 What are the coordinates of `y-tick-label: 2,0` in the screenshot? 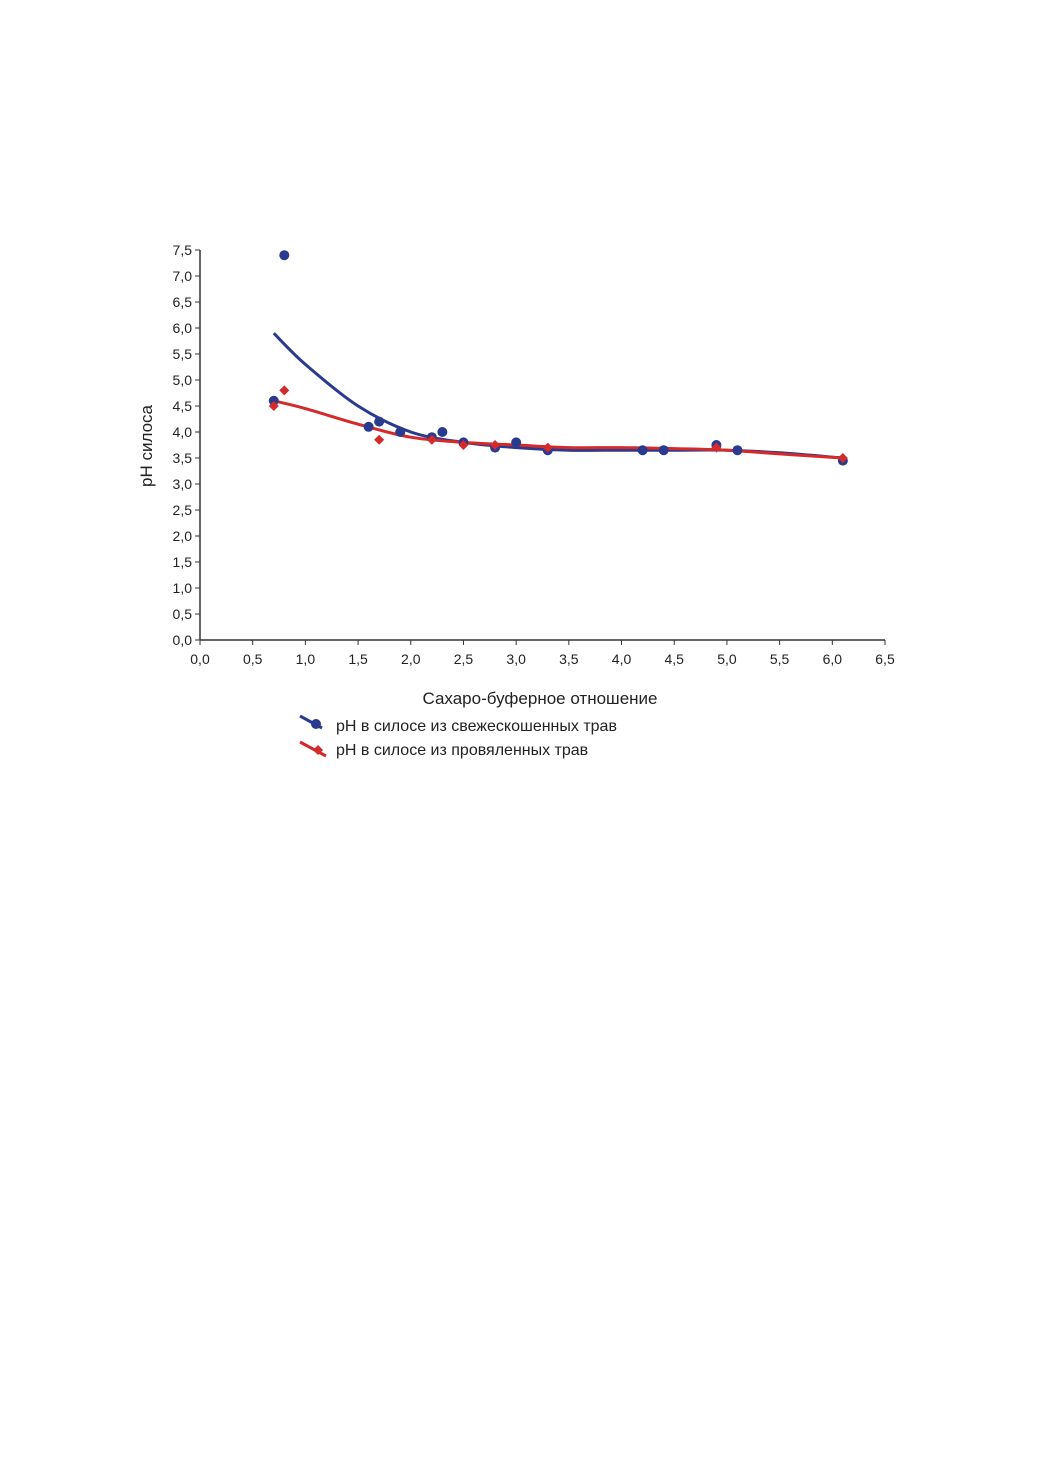 It's located at (183, 536).